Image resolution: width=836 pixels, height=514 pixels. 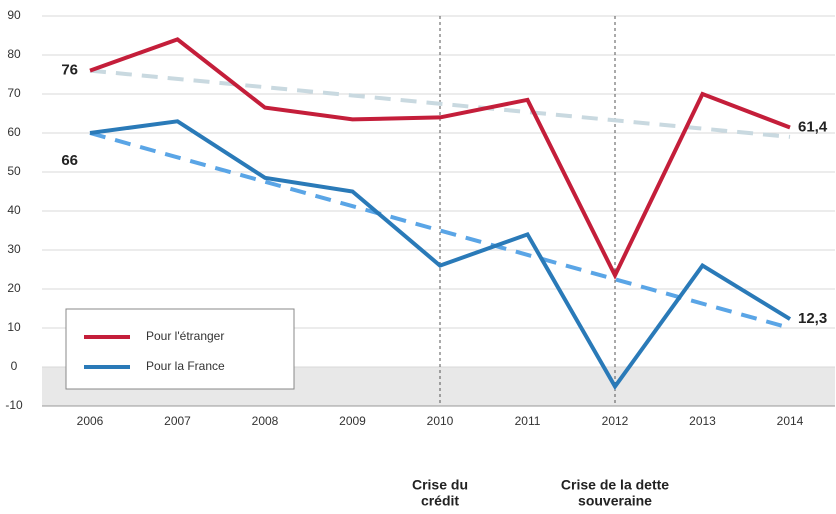 What do you see at coordinates (14, 327) in the screenshot?
I see `y-tick-label: 10` at bounding box center [14, 327].